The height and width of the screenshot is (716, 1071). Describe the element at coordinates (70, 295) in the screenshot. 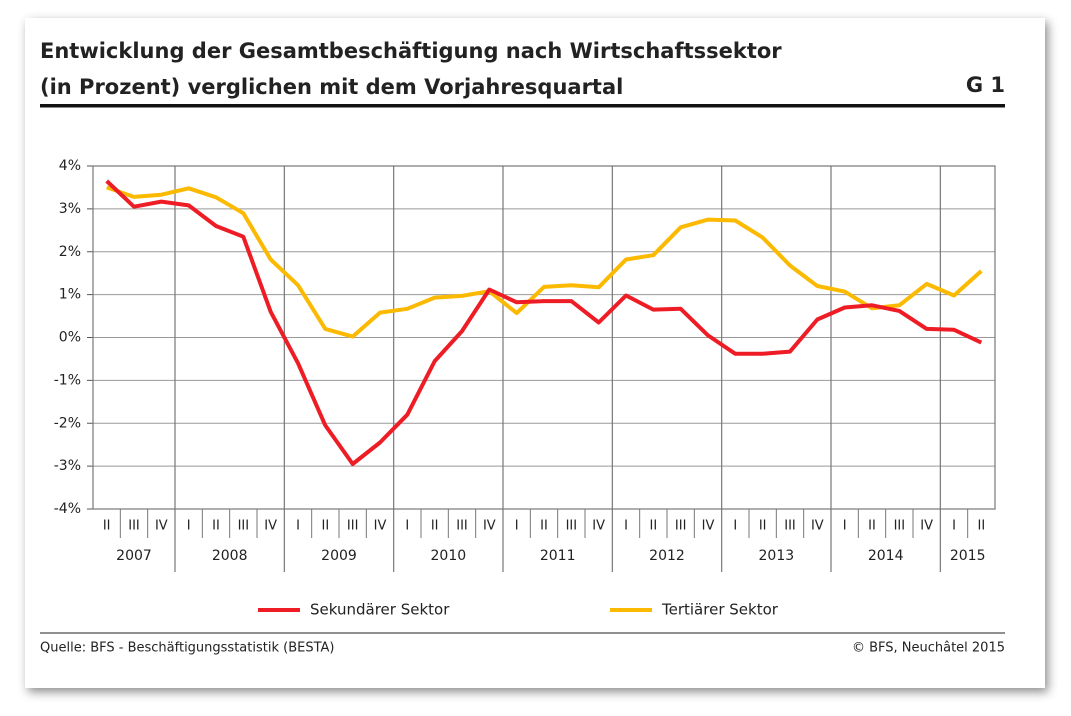

I see `y-tick-label: 1%` at that location.